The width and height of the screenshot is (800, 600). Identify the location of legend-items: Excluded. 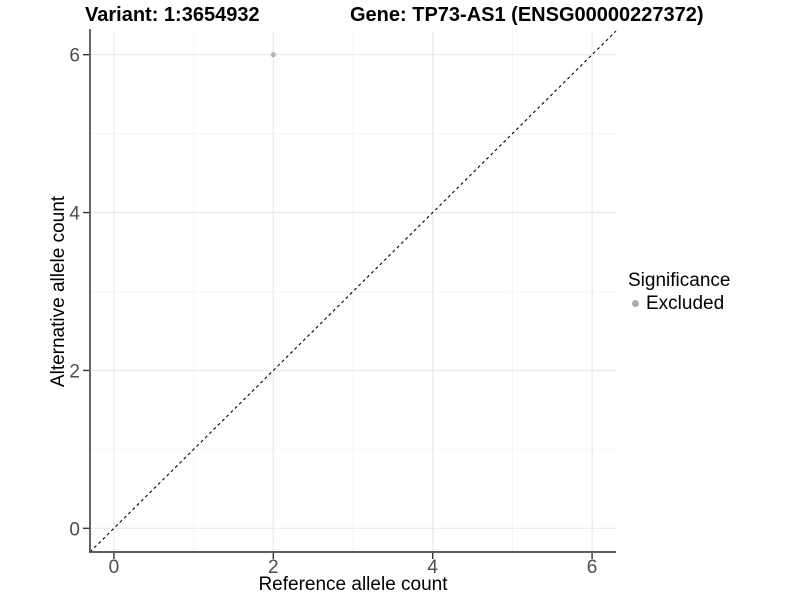
(679, 303).